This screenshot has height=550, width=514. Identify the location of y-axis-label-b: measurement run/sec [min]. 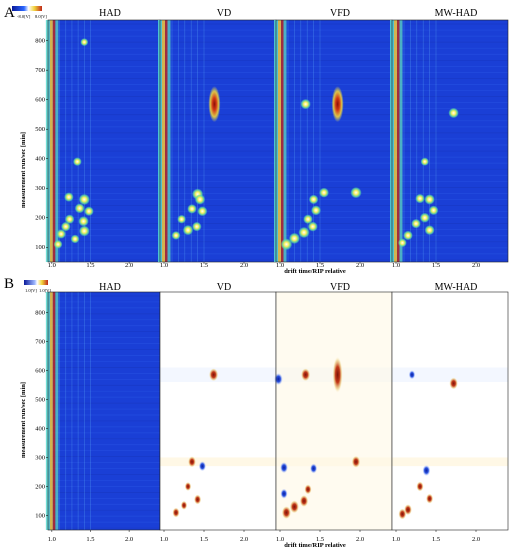
(23, 420).